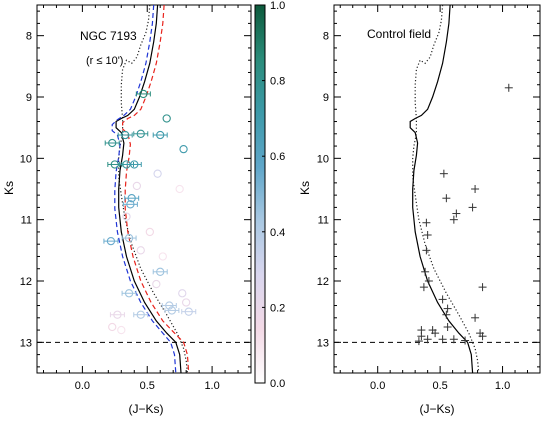 This screenshot has width=545, height=421. I want to click on colorbar-tick-label: 1.0, so click(277, 6).